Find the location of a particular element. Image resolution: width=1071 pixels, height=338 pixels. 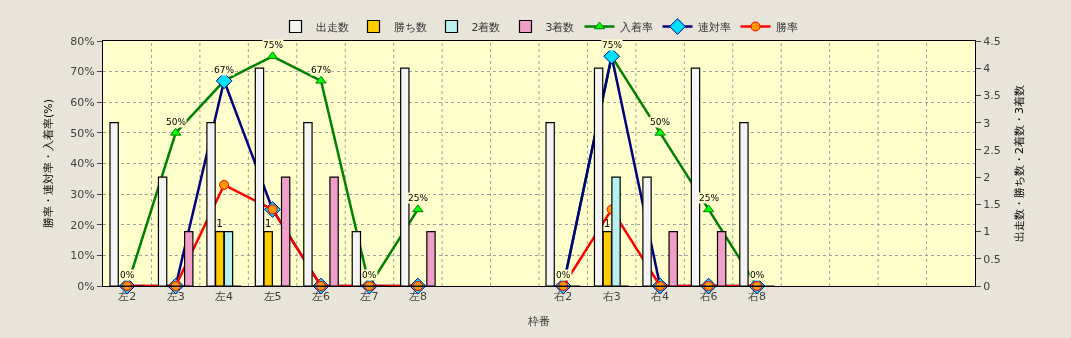

y2-tick-label: 0.5 is located at coordinates (992, 259).